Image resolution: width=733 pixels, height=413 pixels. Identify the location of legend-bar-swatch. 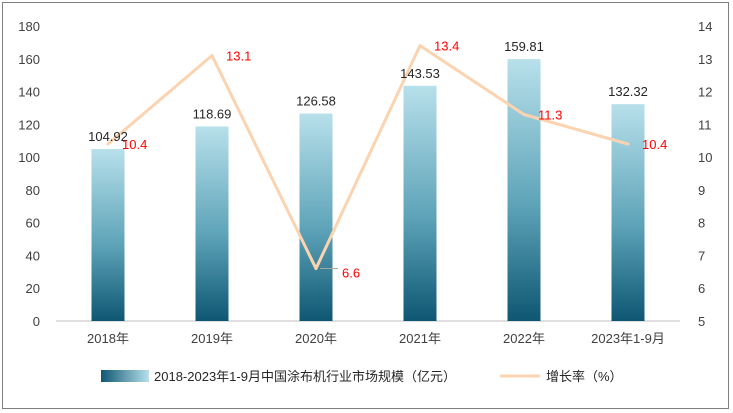
(125, 376).